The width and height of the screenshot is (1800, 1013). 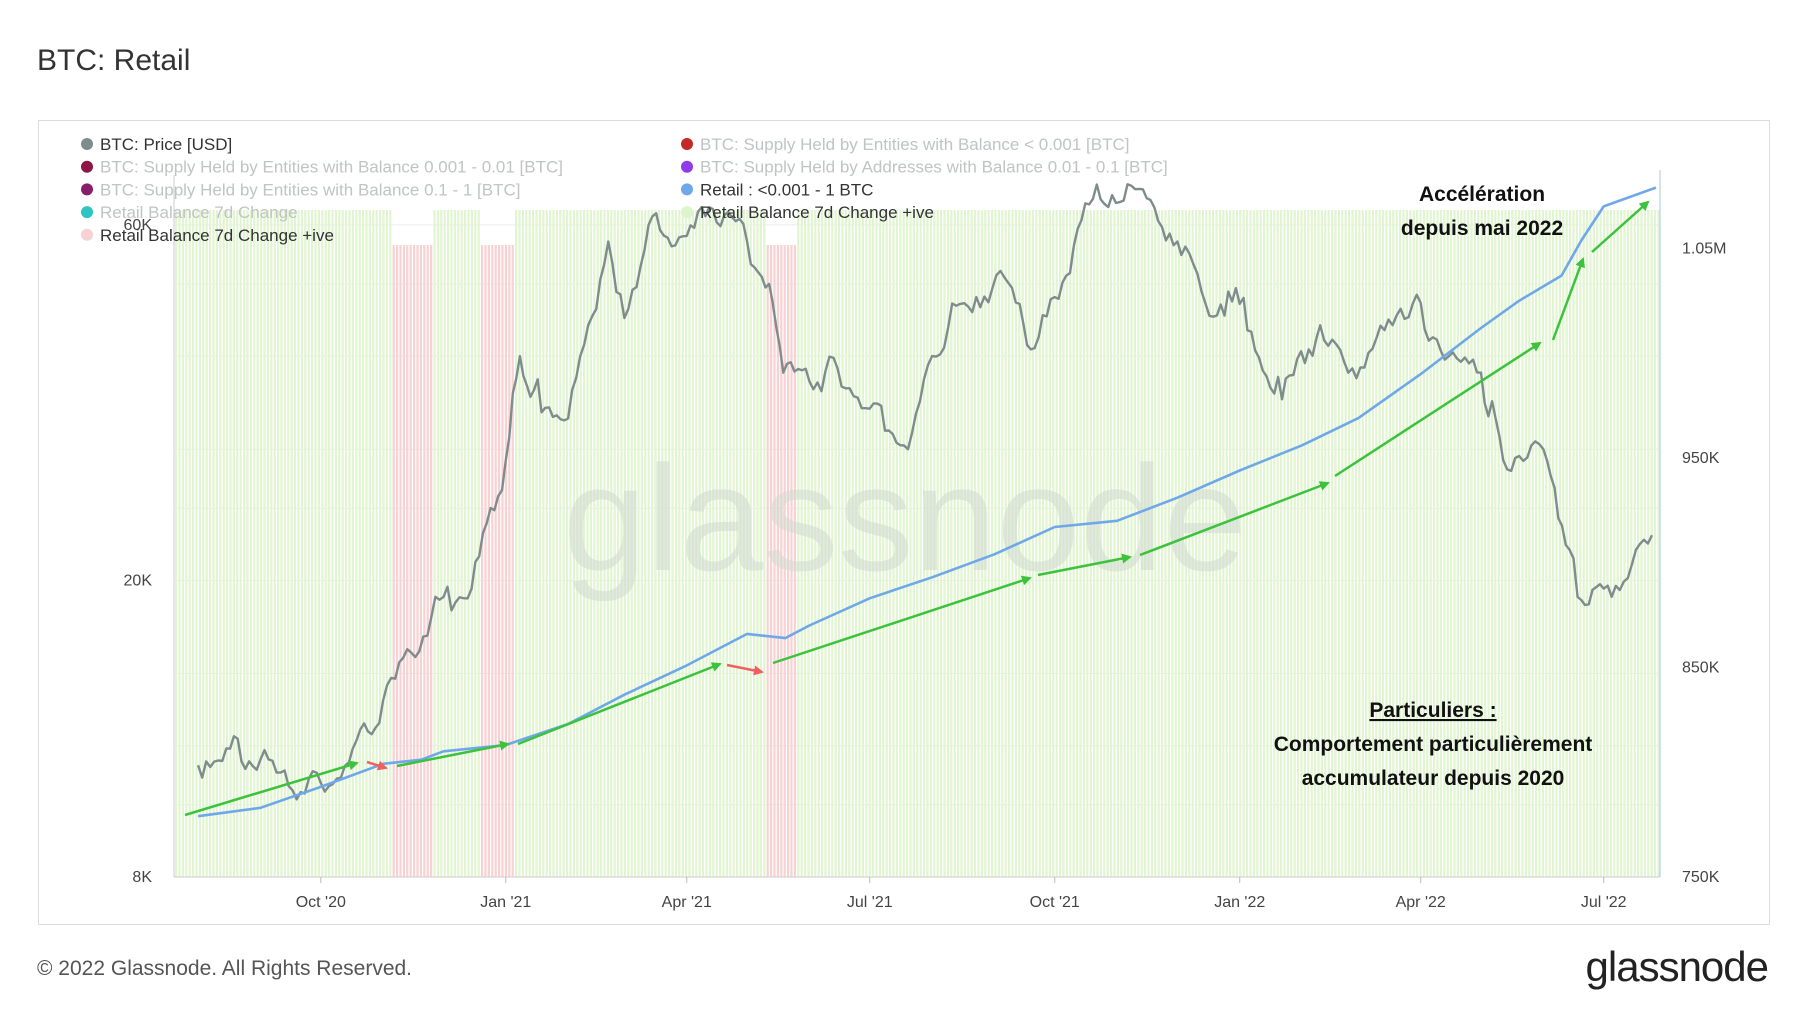 What do you see at coordinates (786, 189) in the screenshot?
I see `legend-label: Retail : <0.001 - 1 BTC` at bounding box center [786, 189].